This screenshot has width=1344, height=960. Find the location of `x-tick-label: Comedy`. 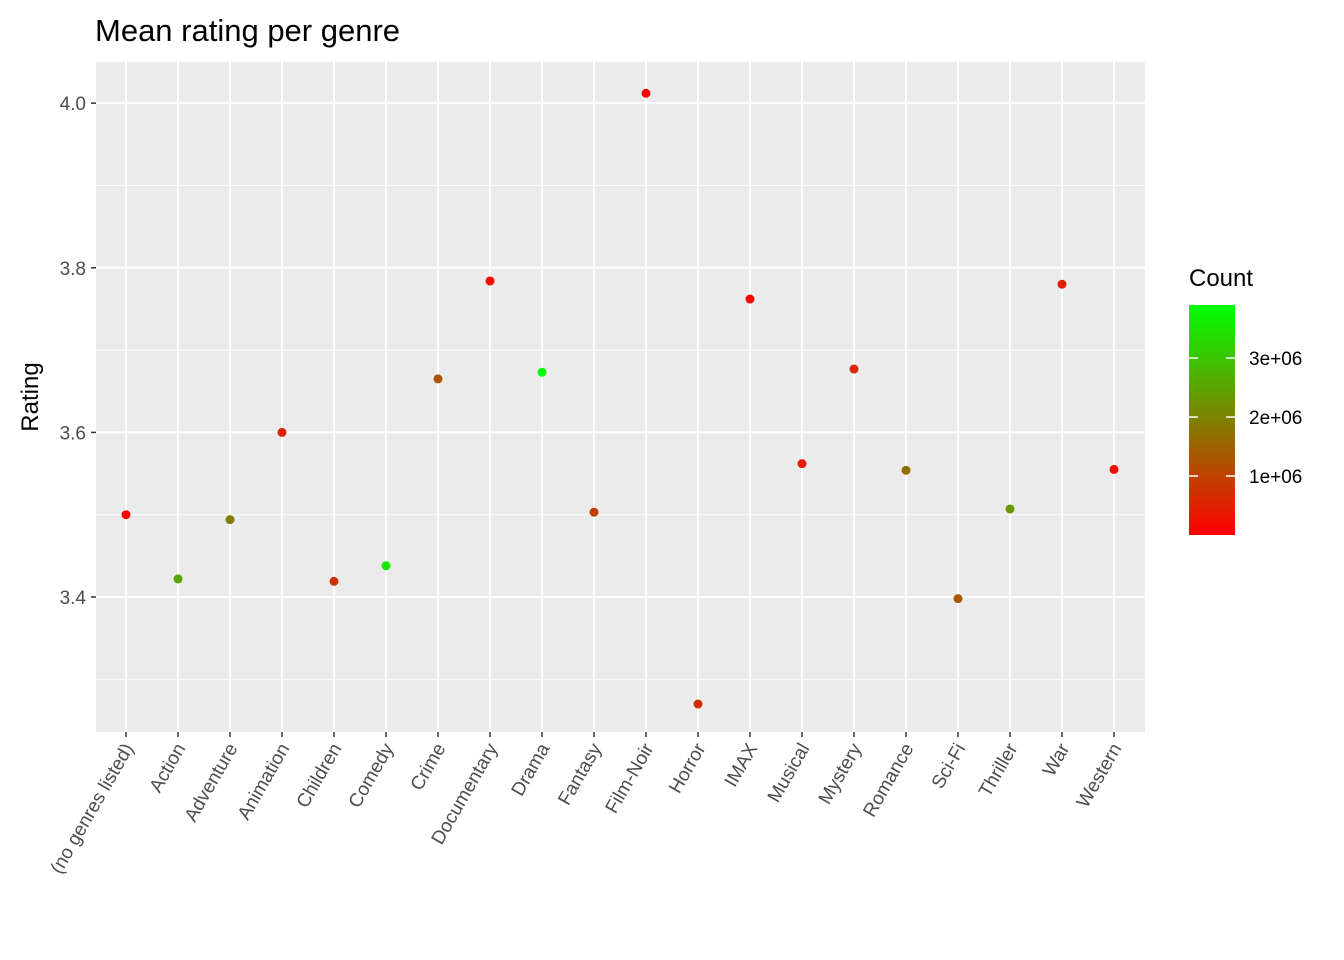

x-tick-label: Comedy is located at coordinates (372, 776).